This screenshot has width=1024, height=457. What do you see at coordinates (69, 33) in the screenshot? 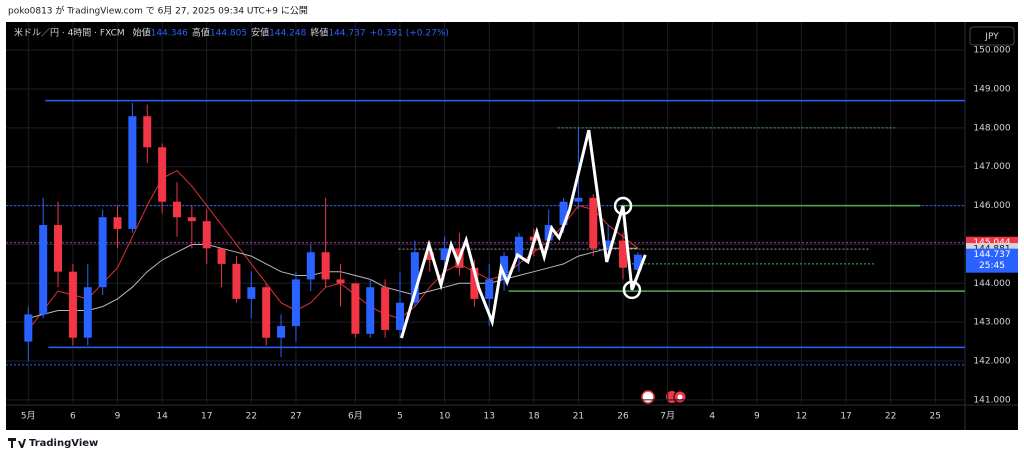
I see `legend-text: 米ドル／円 · 4時間 · FXCM` at bounding box center [69, 33].